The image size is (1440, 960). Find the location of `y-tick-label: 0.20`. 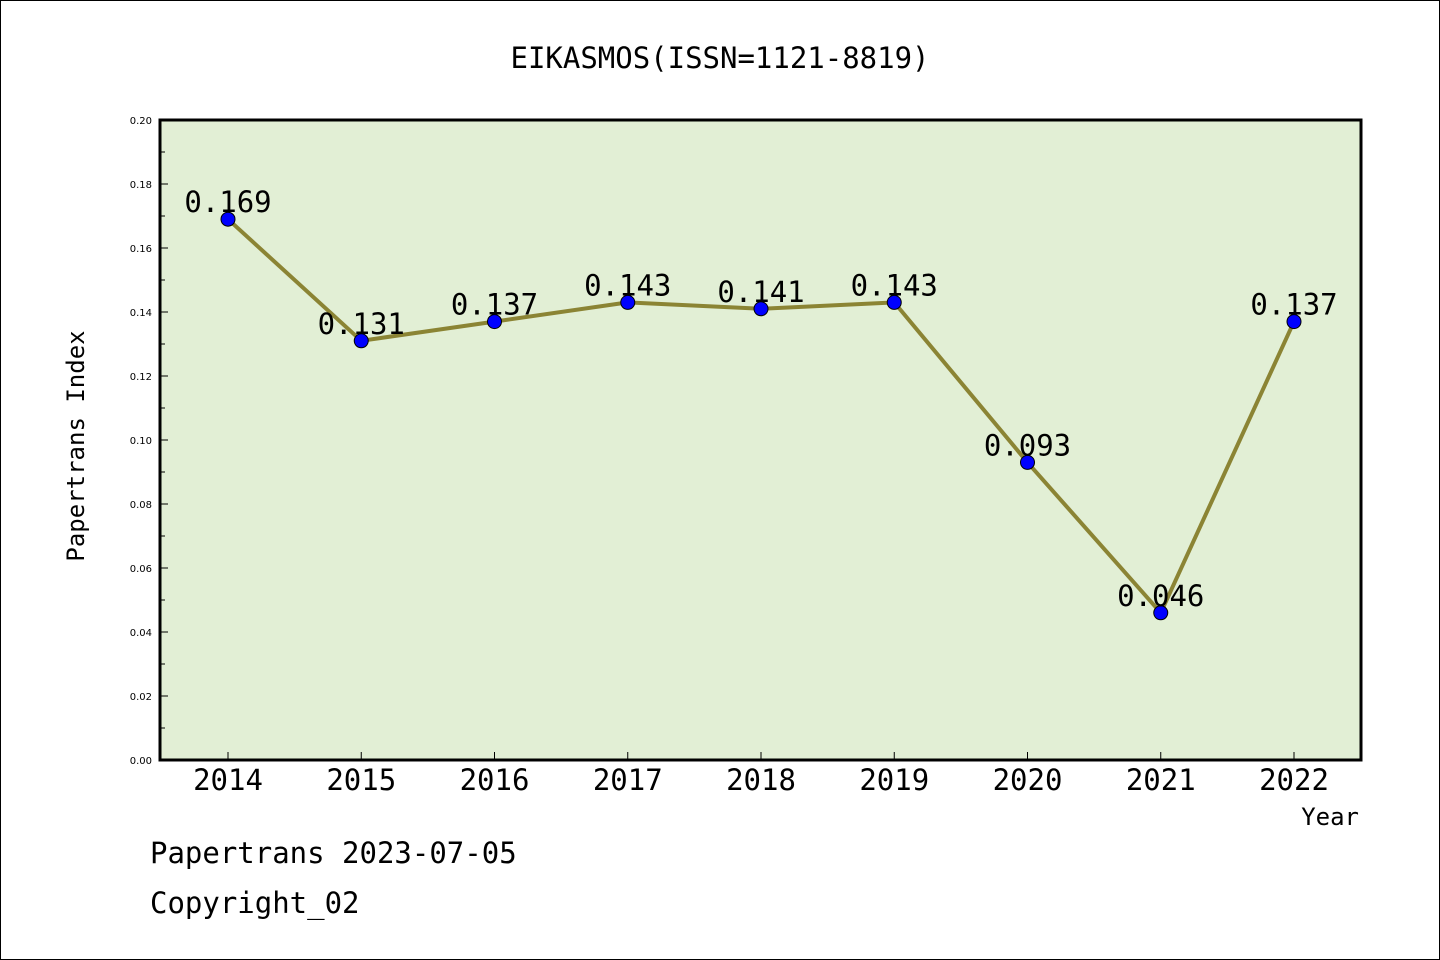

y-tick-label: 0.20 is located at coordinates (141, 121).